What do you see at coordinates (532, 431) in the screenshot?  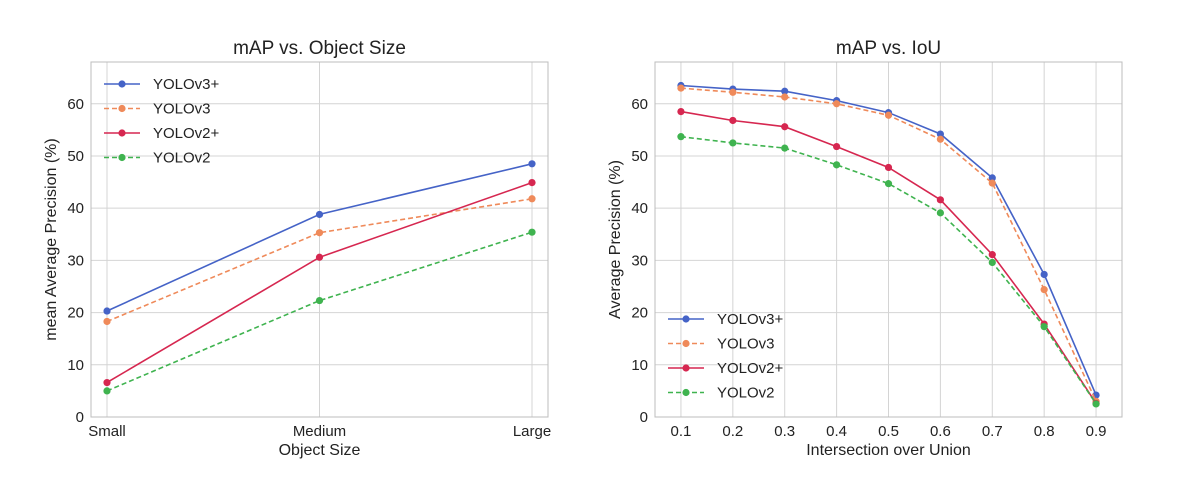 I see `x-tick-label: Large` at bounding box center [532, 431].